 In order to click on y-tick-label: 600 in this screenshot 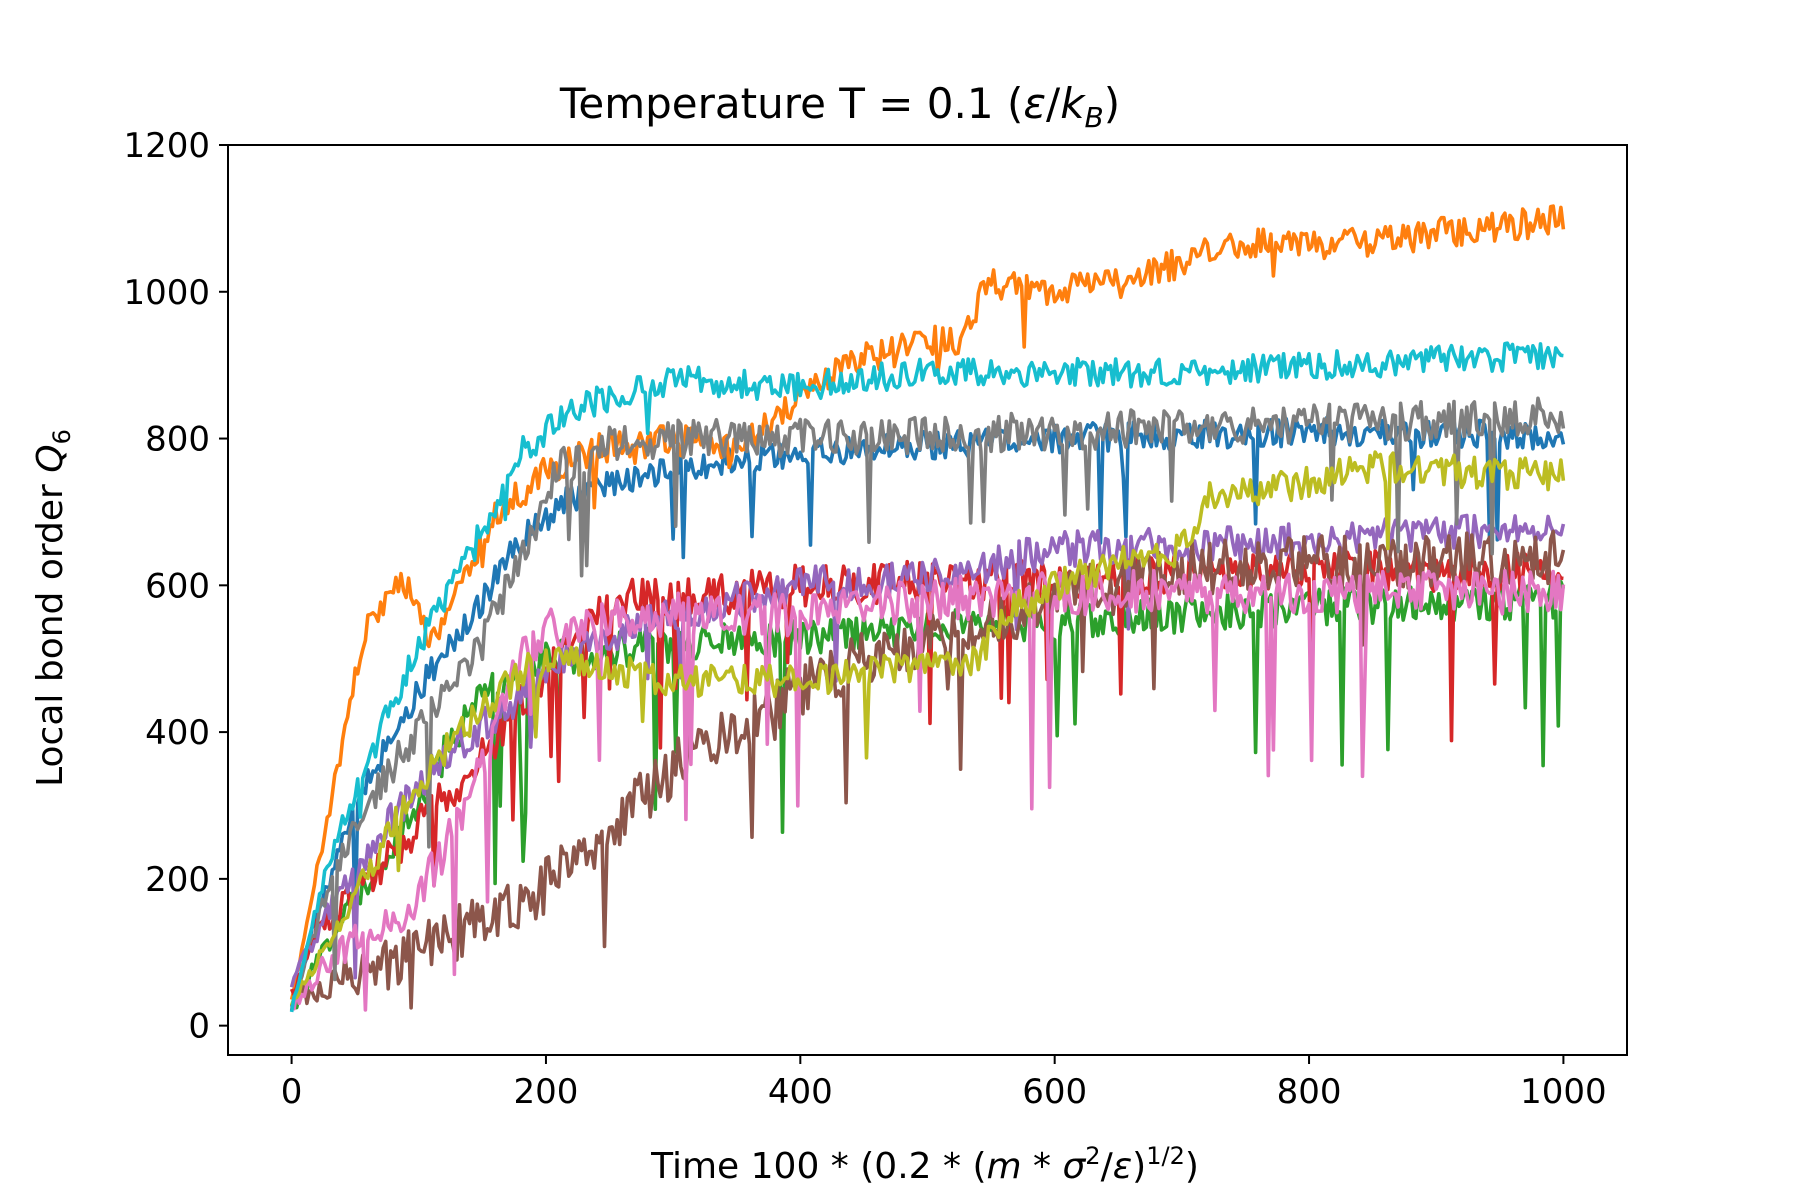, I will do `click(177, 586)`.